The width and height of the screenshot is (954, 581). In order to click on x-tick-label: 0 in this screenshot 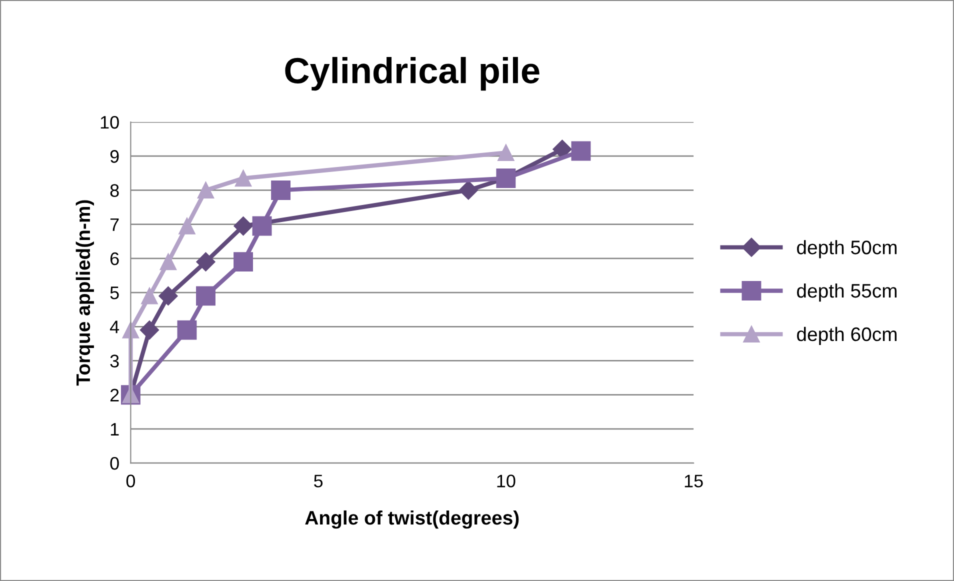, I will do `click(131, 481)`.